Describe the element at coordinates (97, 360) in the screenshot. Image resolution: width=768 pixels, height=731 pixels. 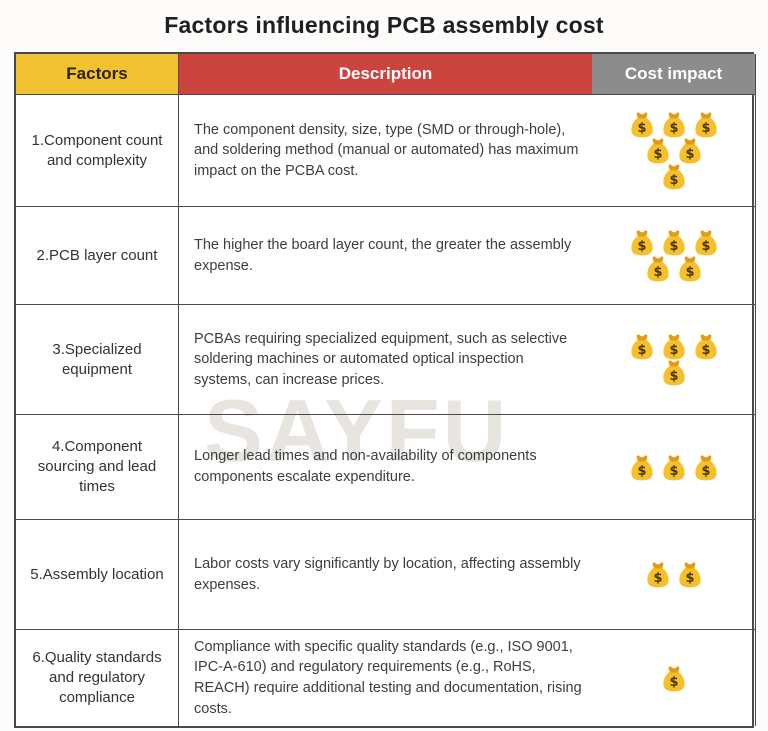
I see `factor-cell-3: 3.Specialized equipment` at that location.